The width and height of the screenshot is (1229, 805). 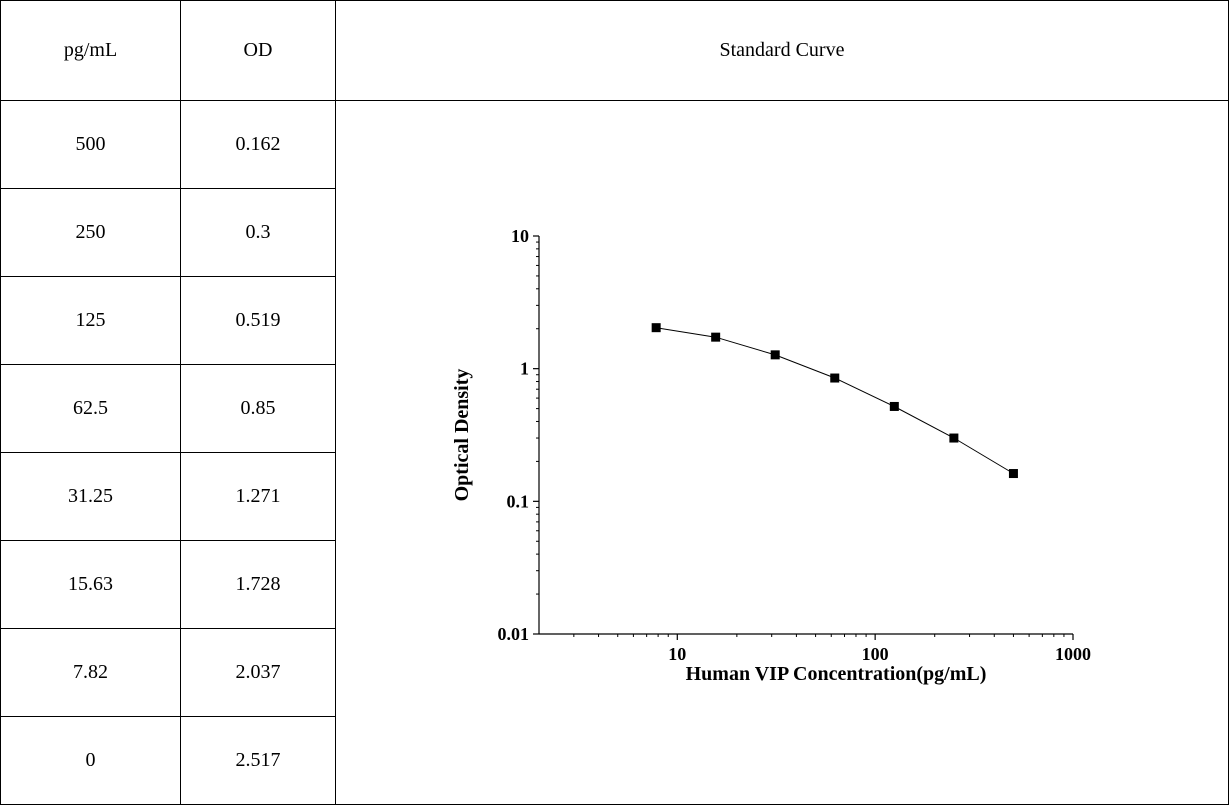 I want to click on x-tick-label: 1000, so click(x=1073, y=654).